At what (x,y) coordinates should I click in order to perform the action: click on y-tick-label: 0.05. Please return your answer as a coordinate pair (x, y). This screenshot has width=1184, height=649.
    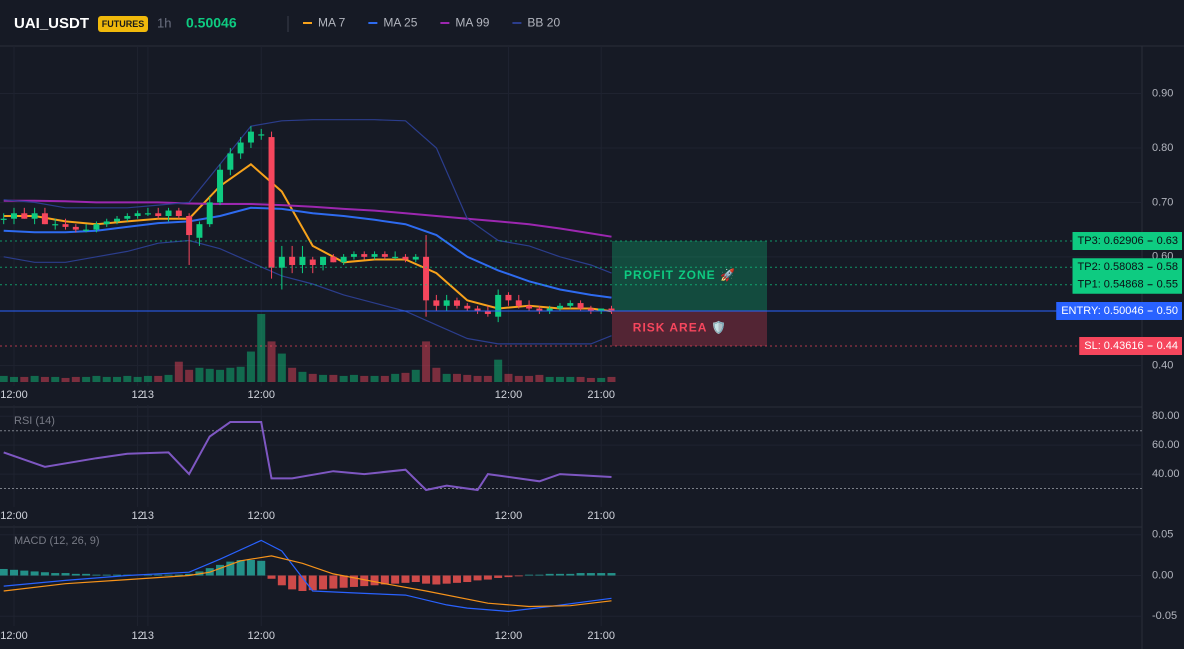
    Looking at the image, I should click on (1162, 535).